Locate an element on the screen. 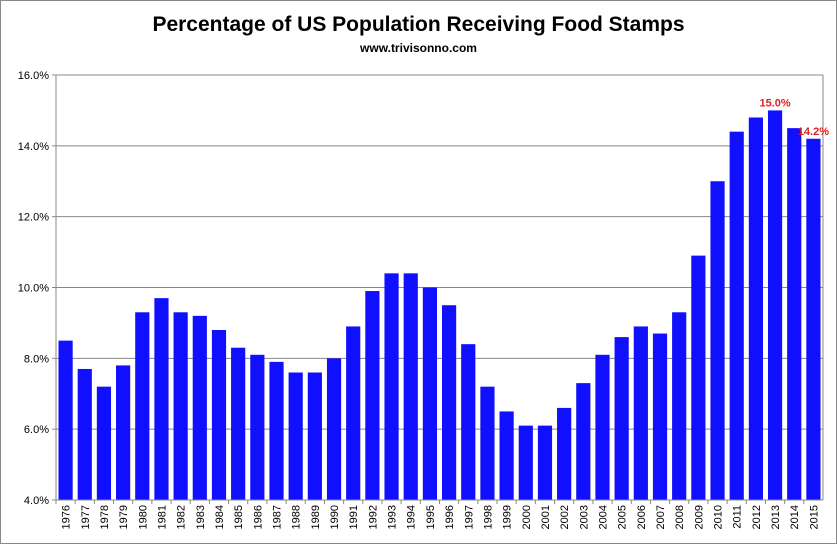  x-tick-label: 1985 is located at coordinates (239, 517).